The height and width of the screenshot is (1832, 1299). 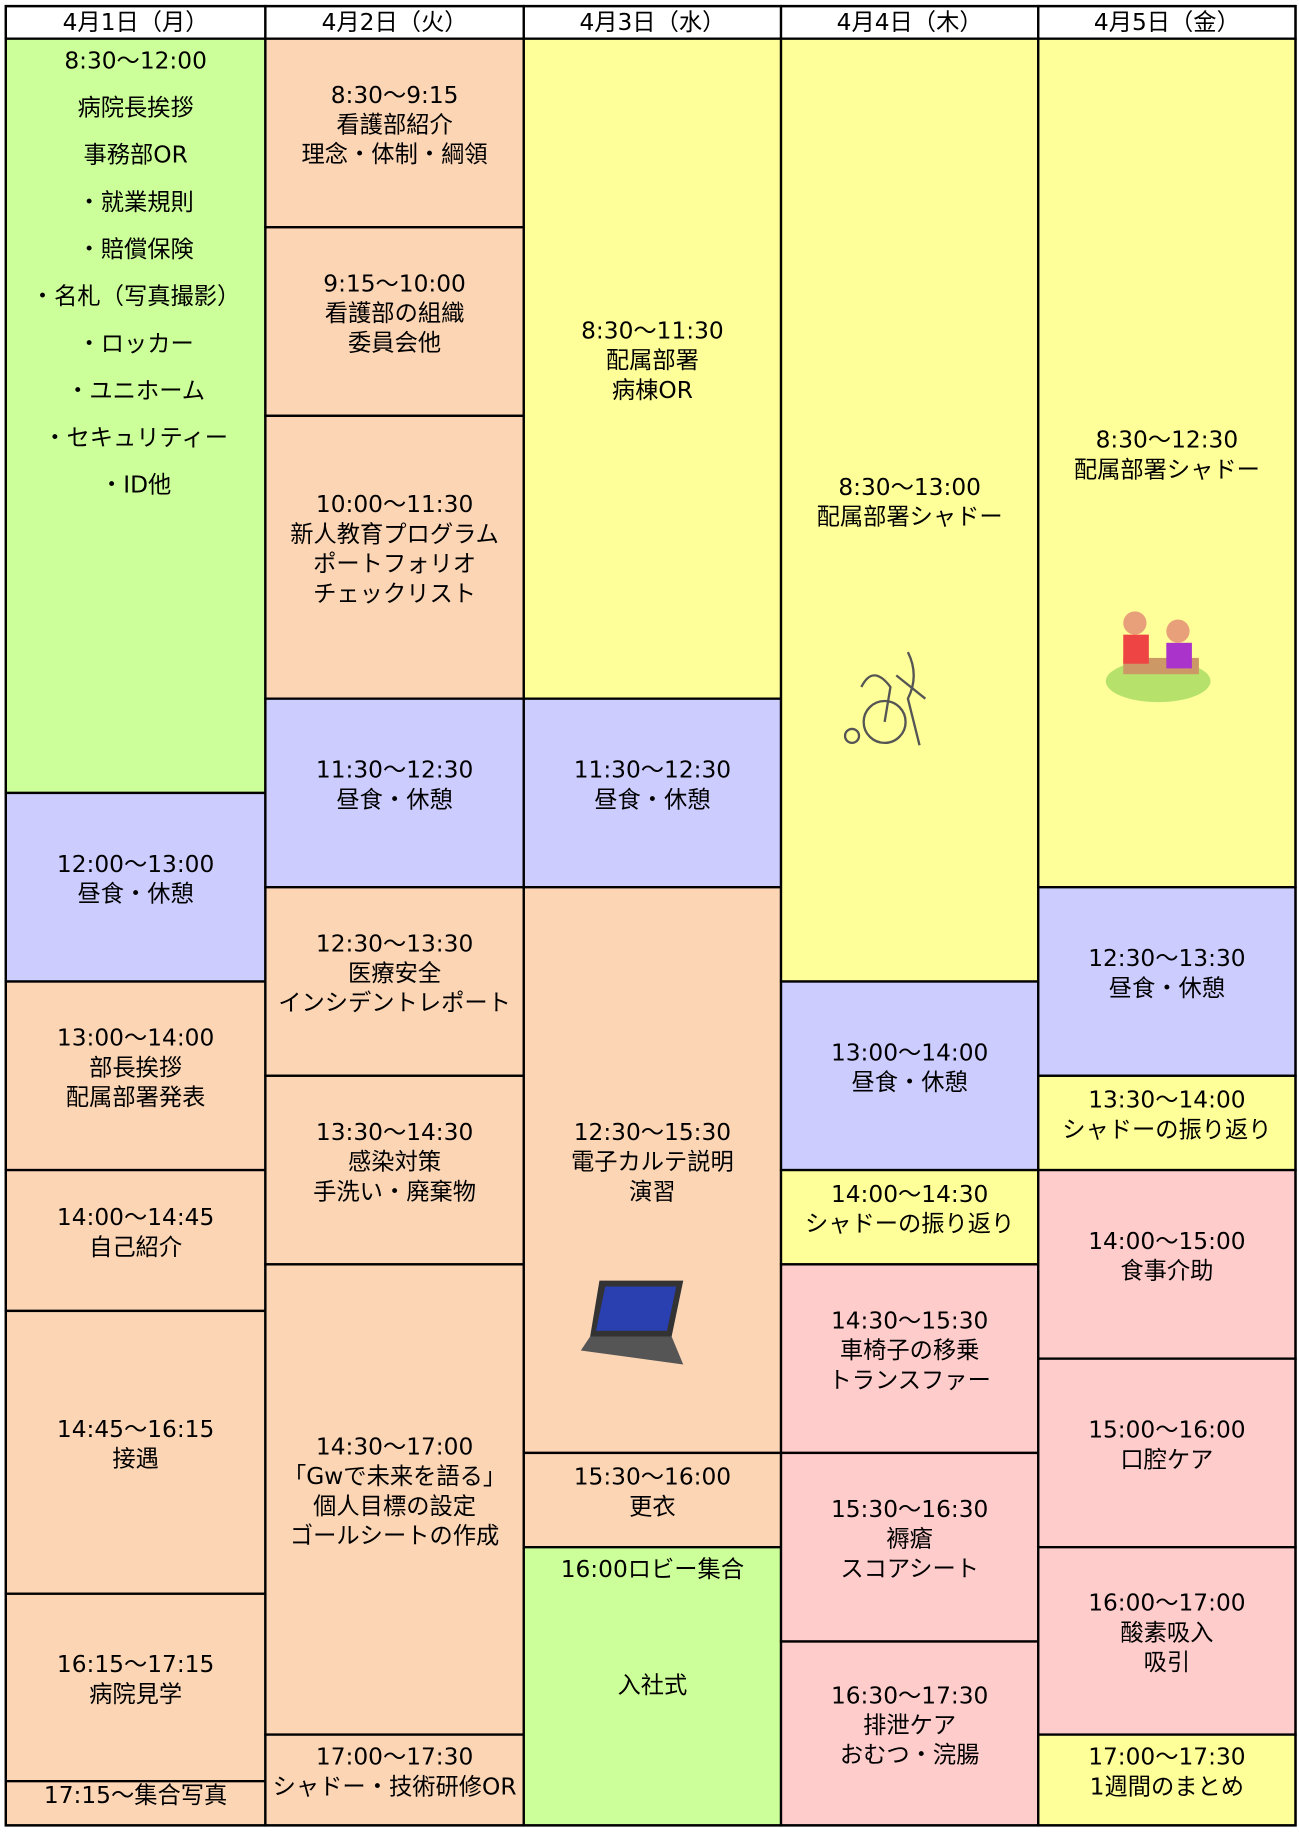 I want to click on cell-text: 13:30〜14:00, so click(x=1166, y=1100).